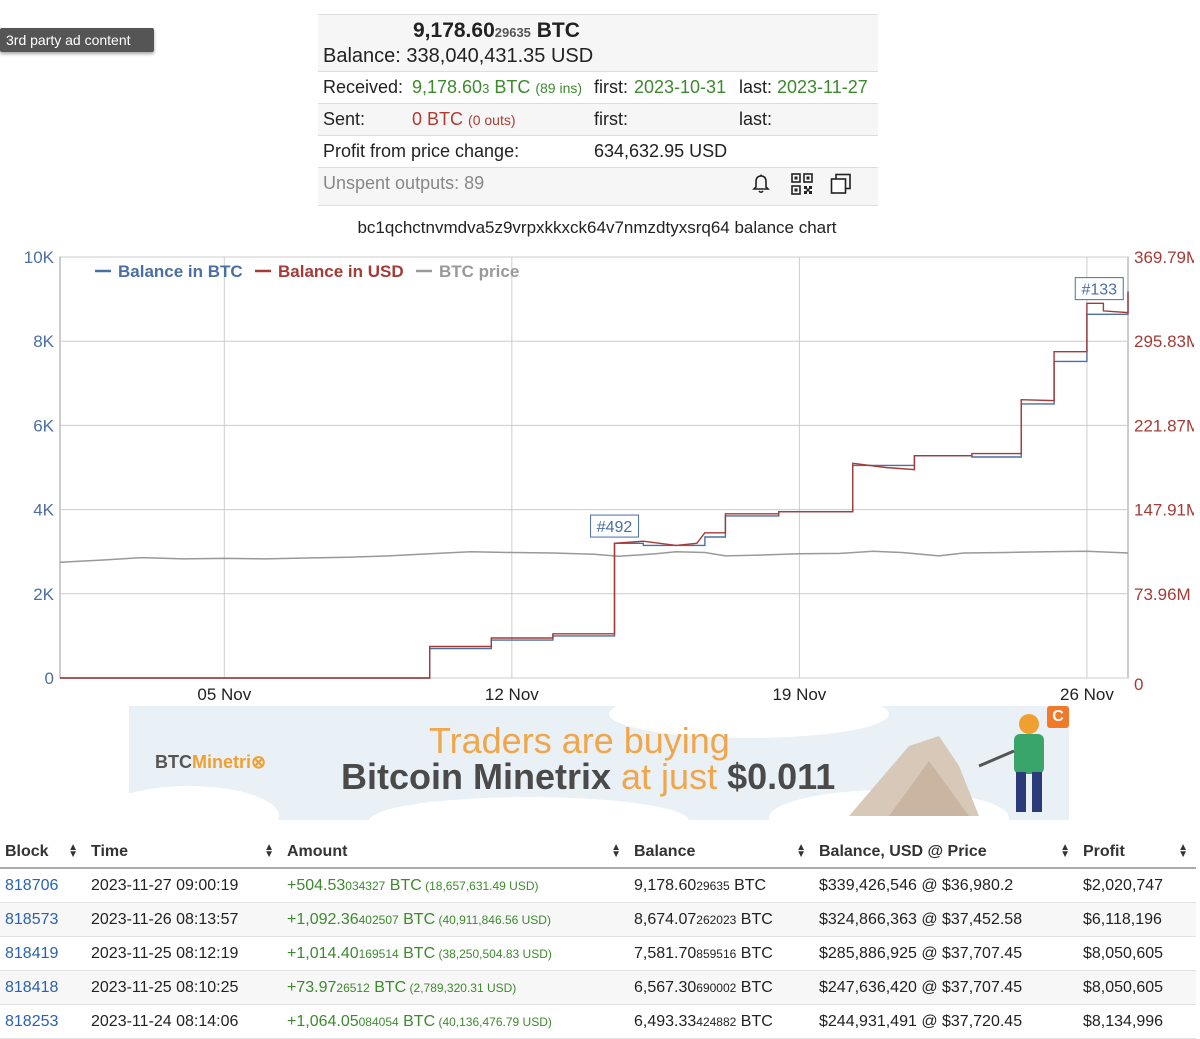 This screenshot has height=1039, width=1200. Describe the element at coordinates (32, 885) in the screenshot. I see `block-number: 818706` at that location.